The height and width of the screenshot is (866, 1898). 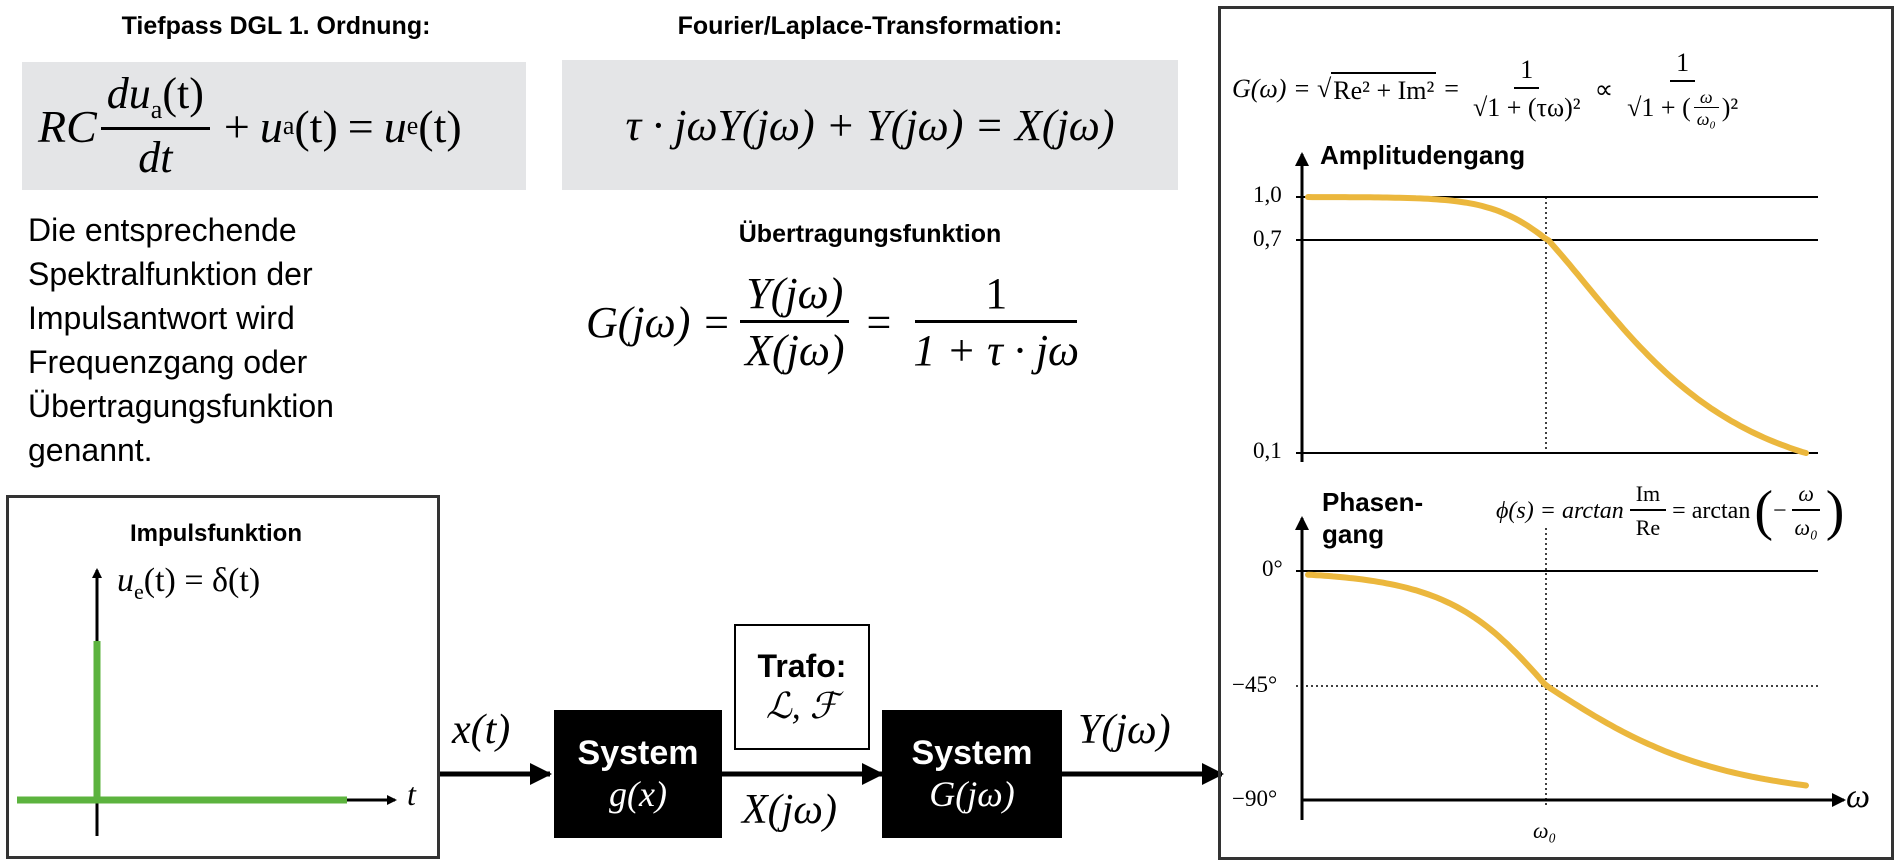 What do you see at coordinates (1255, 798) in the screenshot?
I see `phase-tick-label: −90°` at bounding box center [1255, 798].